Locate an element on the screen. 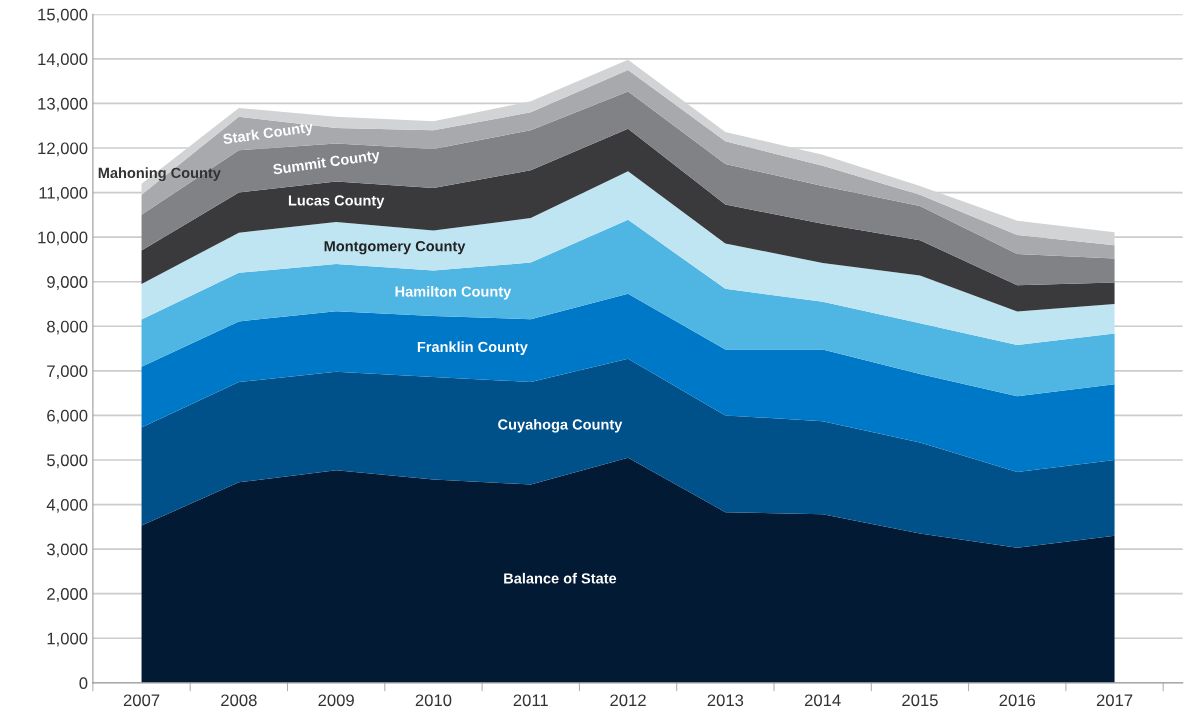  series-label: Mahoning County is located at coordinates (159, 174).